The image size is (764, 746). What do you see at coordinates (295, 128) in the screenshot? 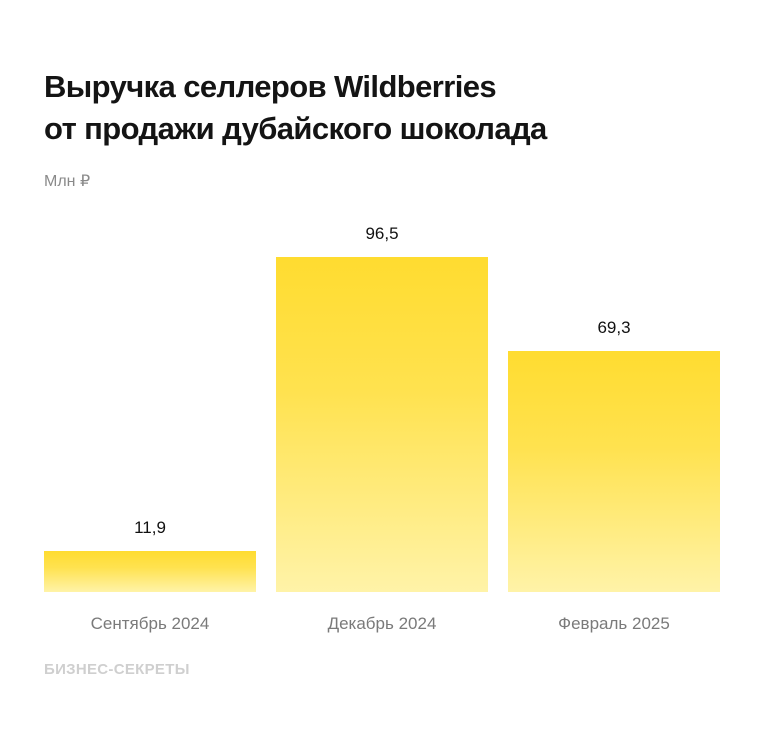
I see `title-line-2: от продажи дубайского шоколада` at bounding box center [295, 128].